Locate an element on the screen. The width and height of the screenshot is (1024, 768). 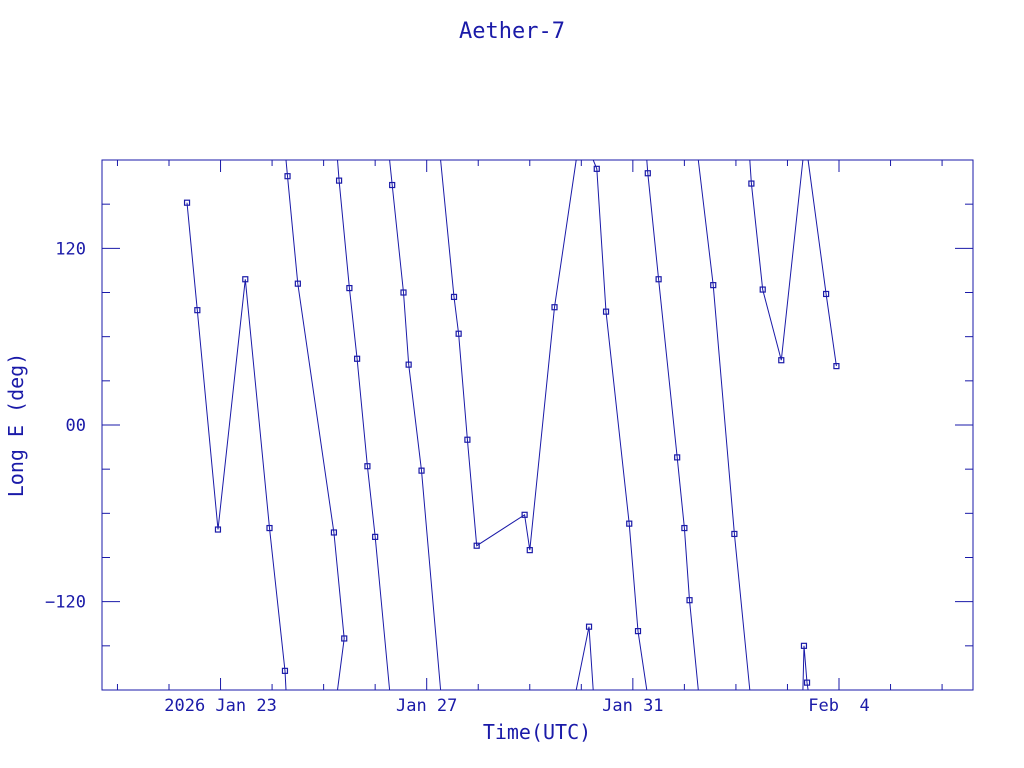
y-tick-label: 00 is located at coordinates (76, 426).